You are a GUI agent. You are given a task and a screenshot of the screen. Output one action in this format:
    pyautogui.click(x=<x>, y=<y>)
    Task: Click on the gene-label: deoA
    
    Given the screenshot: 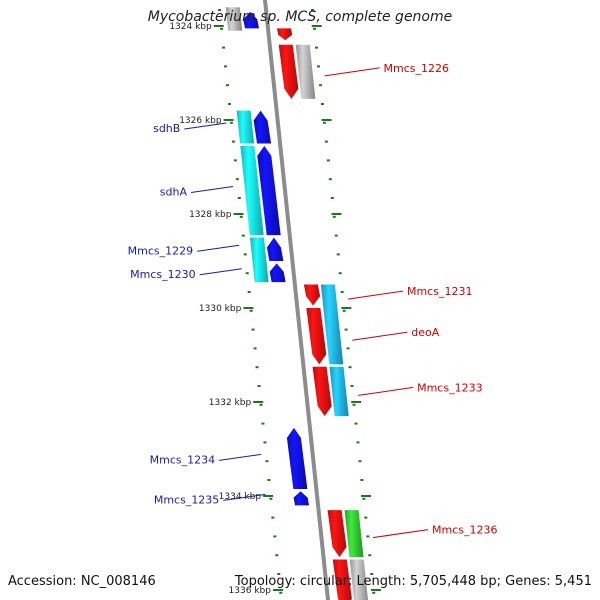 What is the action you would take?
    pyautogui.click(x=425, y=332)
    